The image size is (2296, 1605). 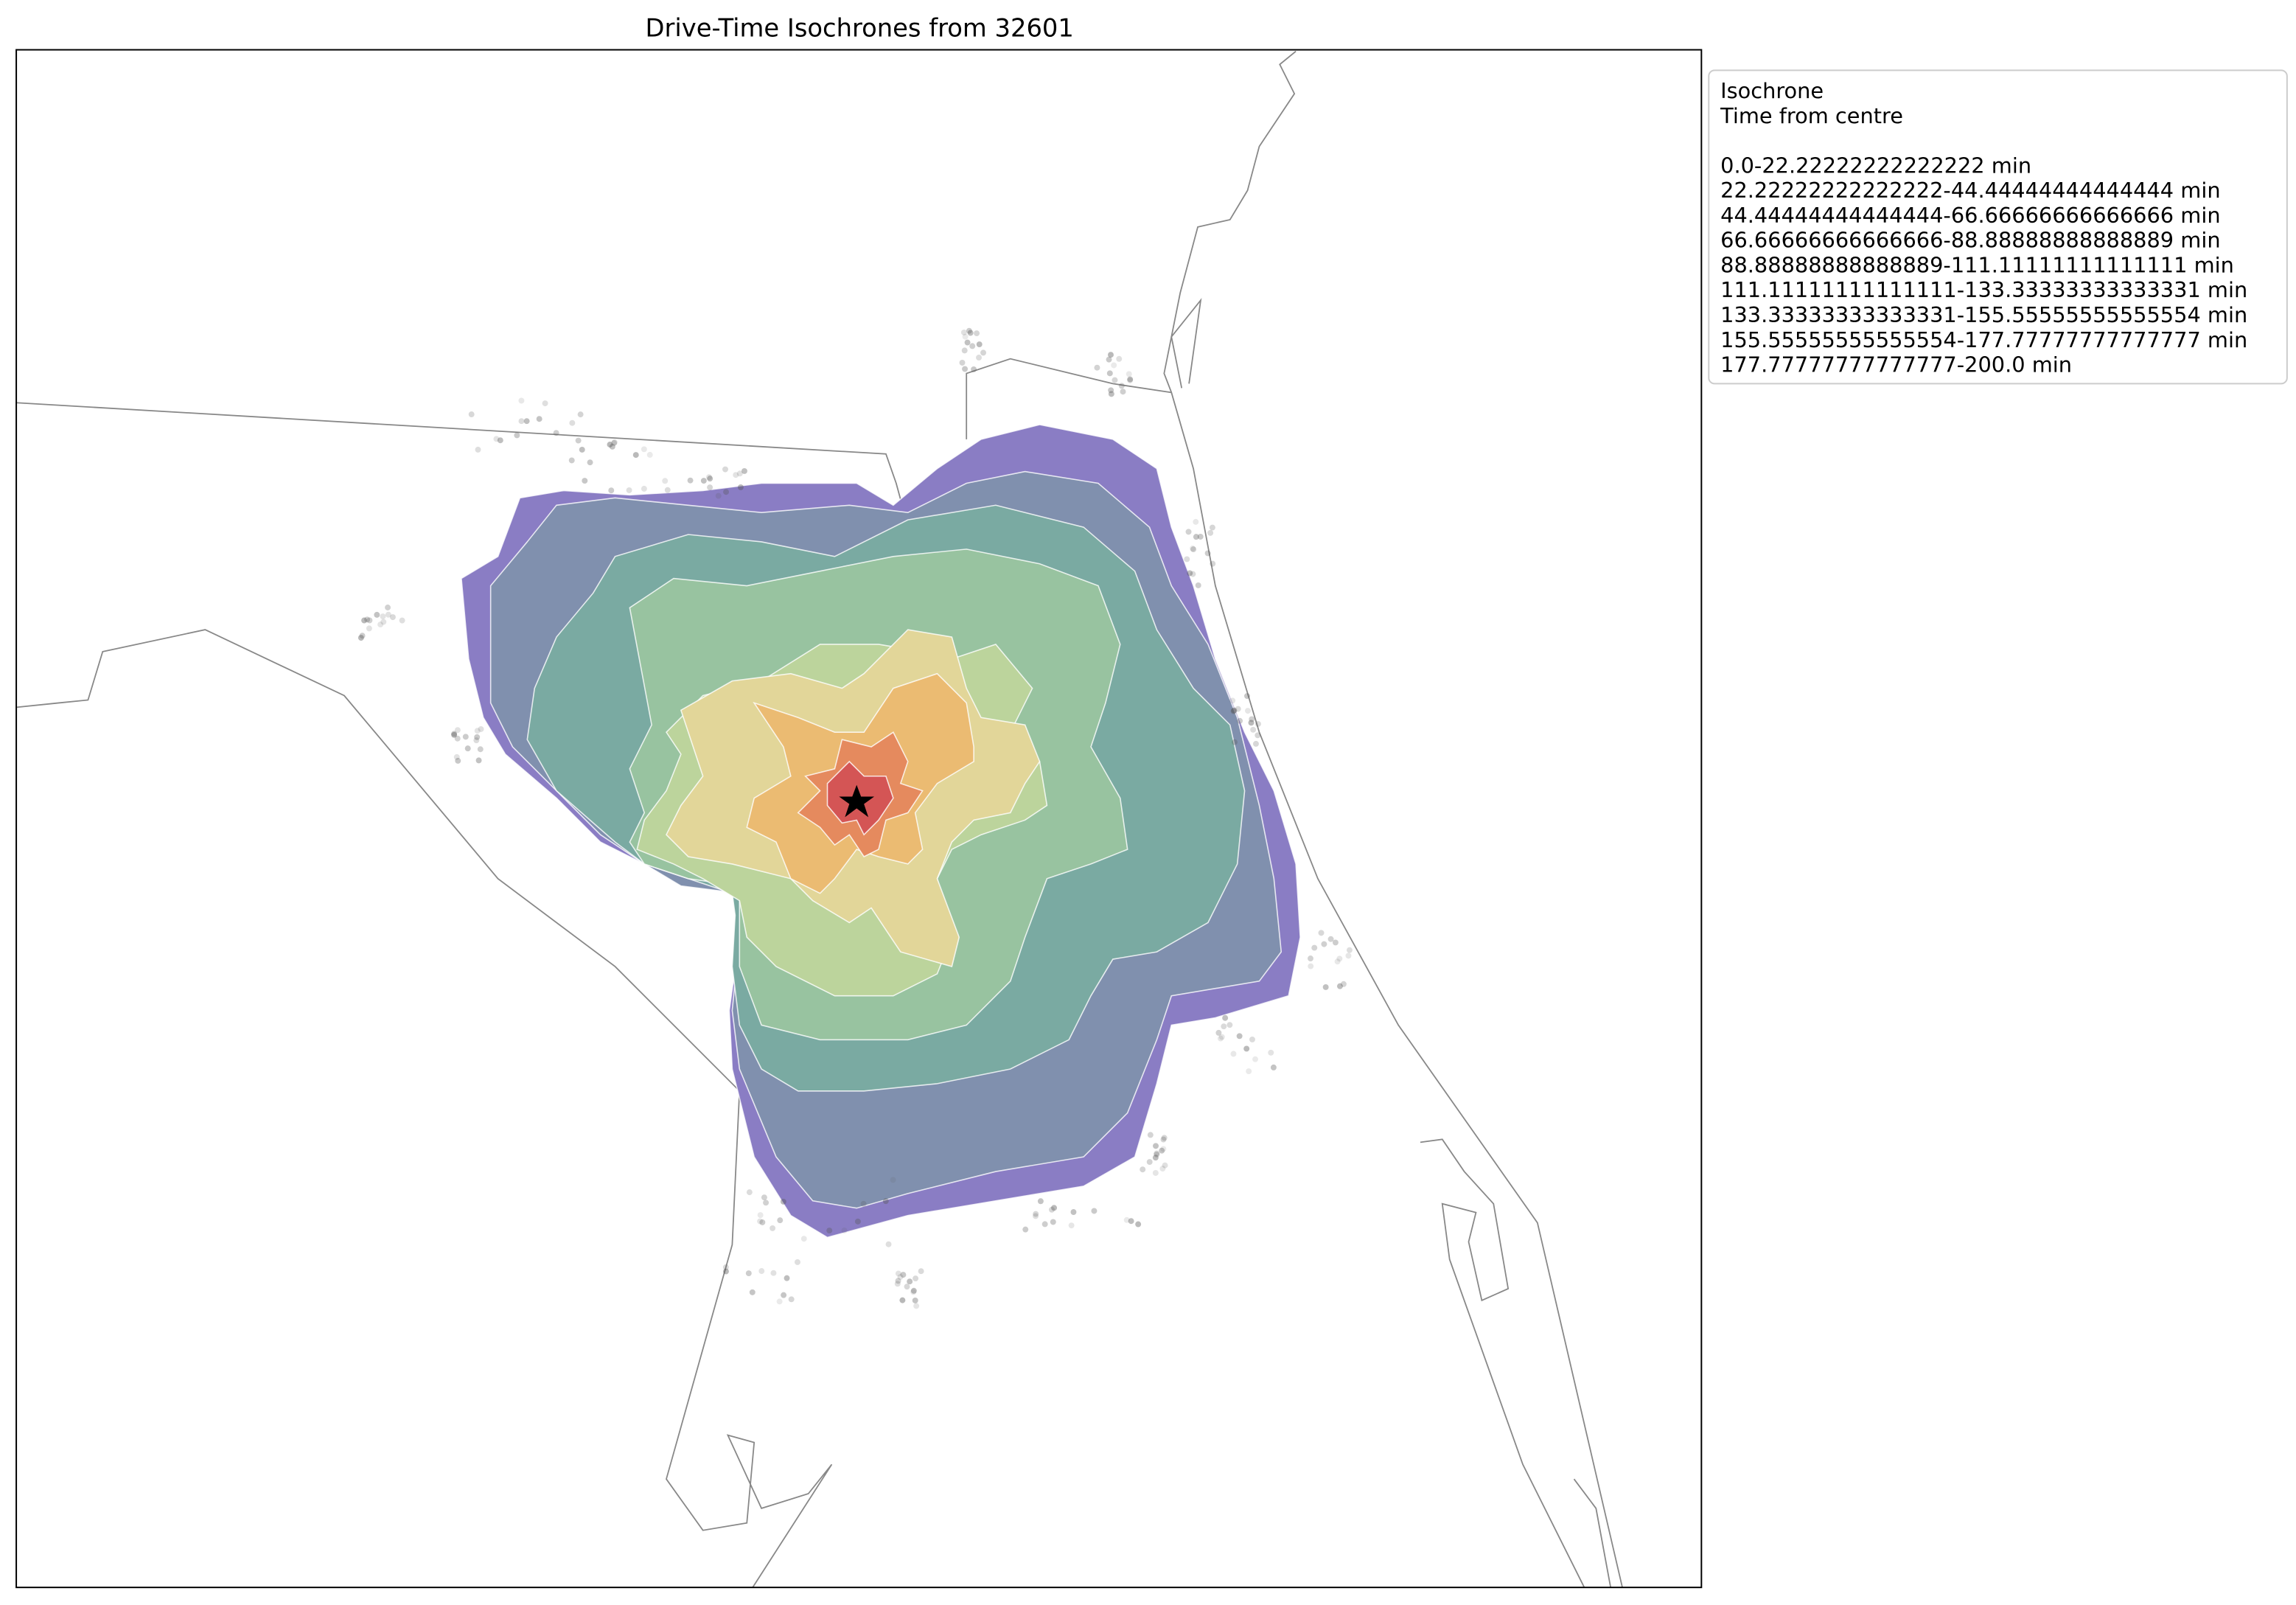 What do you see at coordinates (859, 28) in the screenshot?
I see `map-title: Drive-Time Isochrones from 32601` at bounding box center [859, 28].